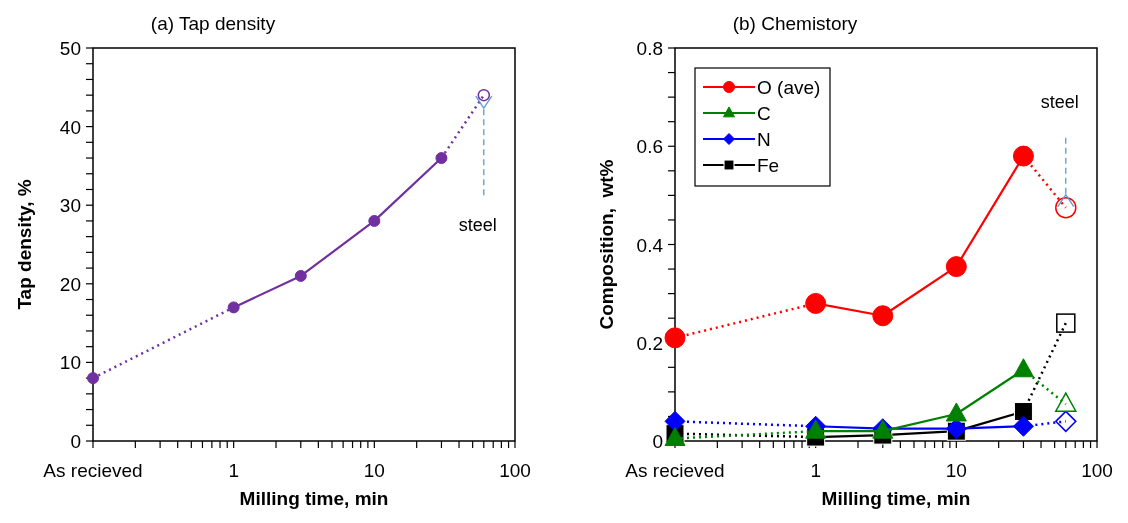 Image resolution: width=1128 pixels, height=523 pixels. I want to click on y-tick-label: 30, so click(70, 206).